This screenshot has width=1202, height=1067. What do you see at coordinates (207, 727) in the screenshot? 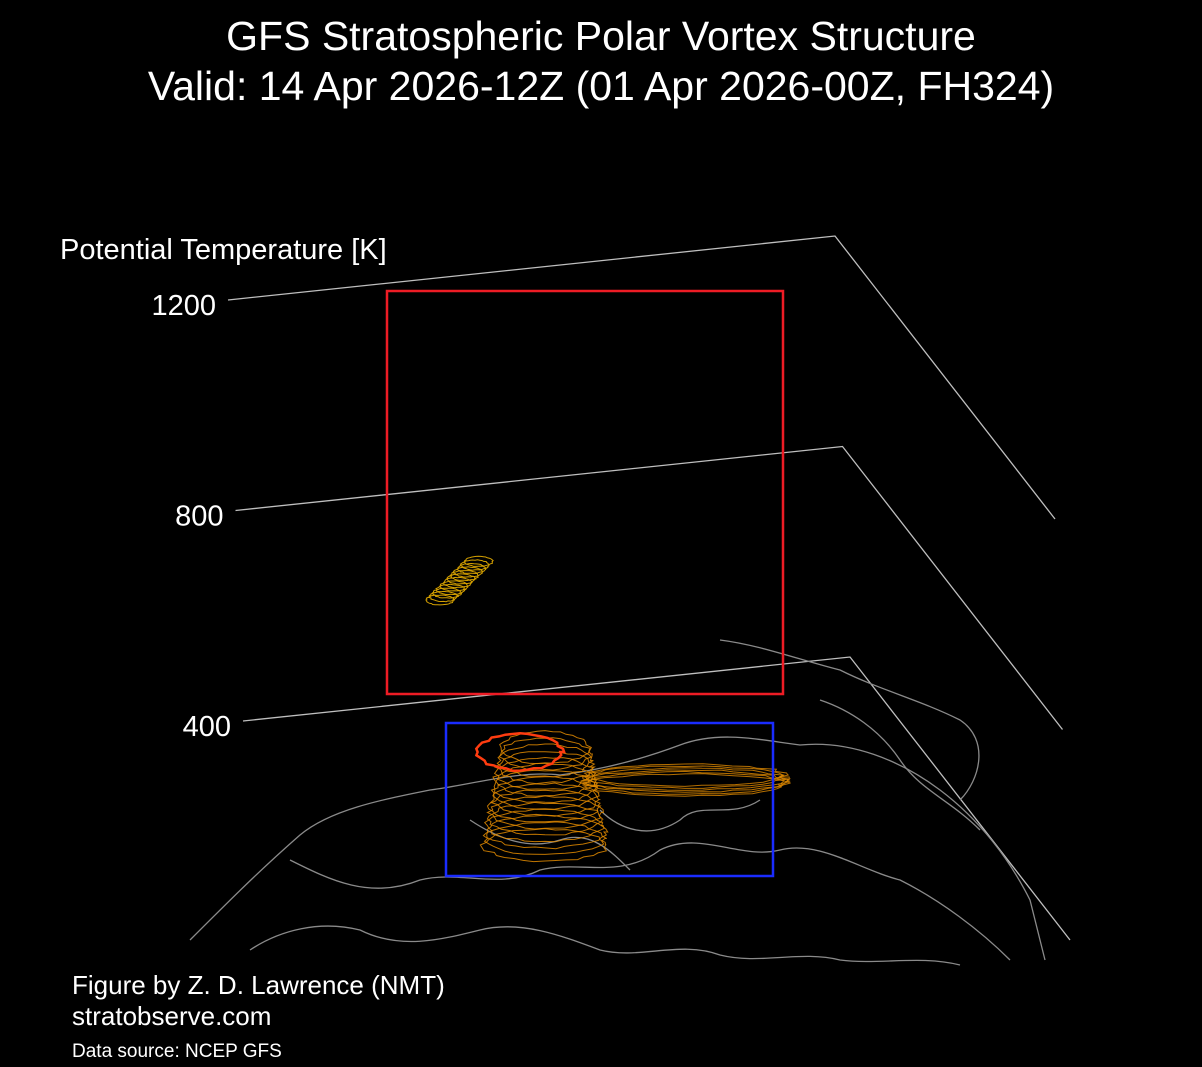
I see `z-tick-label: 400` at bounding box center [207, 727].